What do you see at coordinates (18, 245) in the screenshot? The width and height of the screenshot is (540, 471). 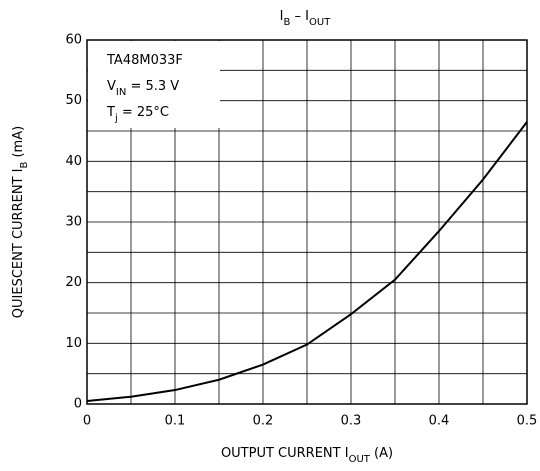 I see `text-run: QUIESCENT CURRENT` at bounding box center [18, 245].